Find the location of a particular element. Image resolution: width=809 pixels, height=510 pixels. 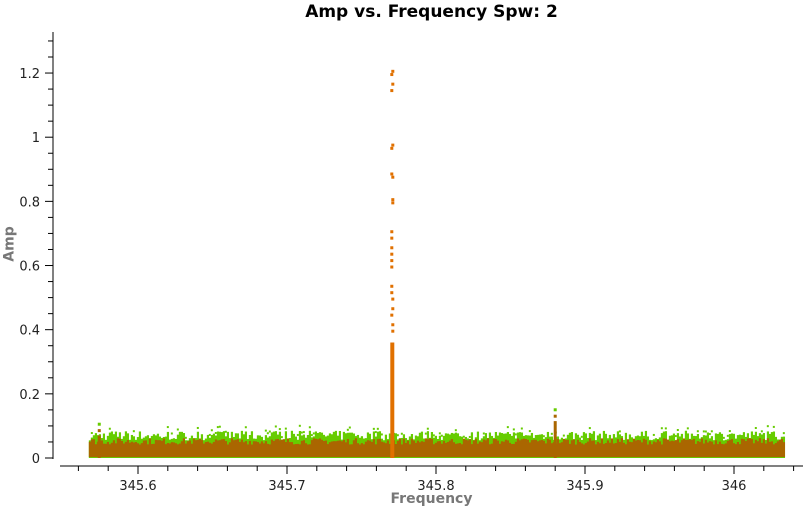

y-axis: 0 0.2 0.4 0.6 0.8 1 1.2 is located at coordinates (36, 249).